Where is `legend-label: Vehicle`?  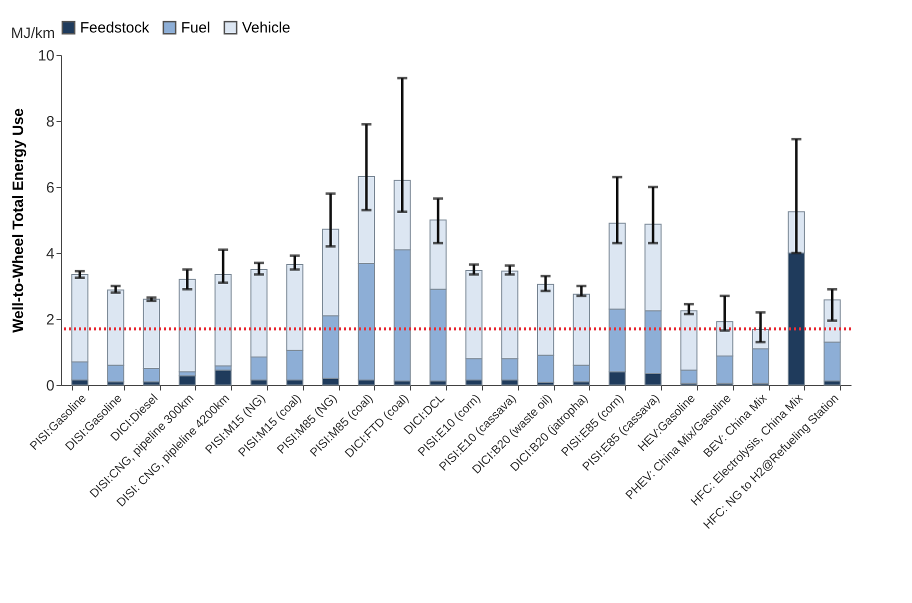
legend-label: Vehicle is located at coordinates (266, 28).